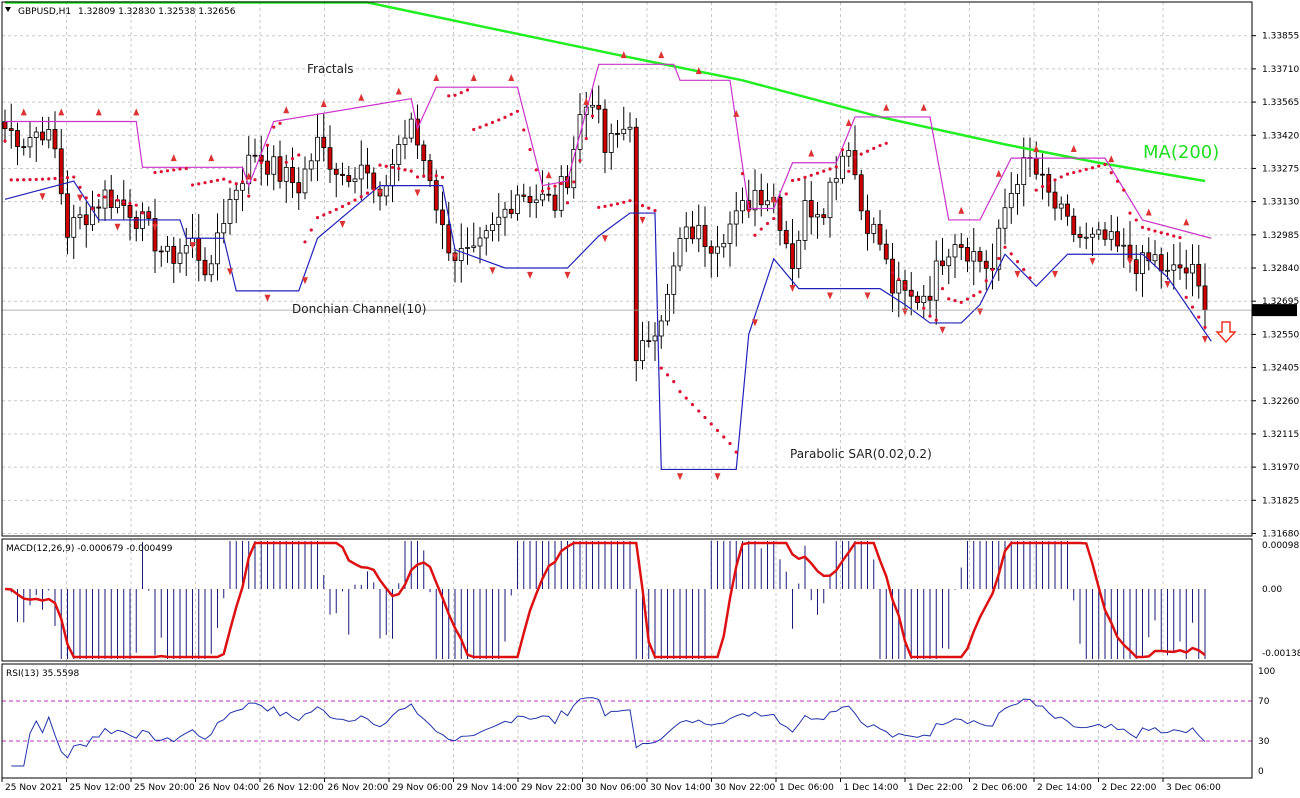 The image size is (1300, 798). I want to click on rsi-tick-label: 0, so click(1261, 772).